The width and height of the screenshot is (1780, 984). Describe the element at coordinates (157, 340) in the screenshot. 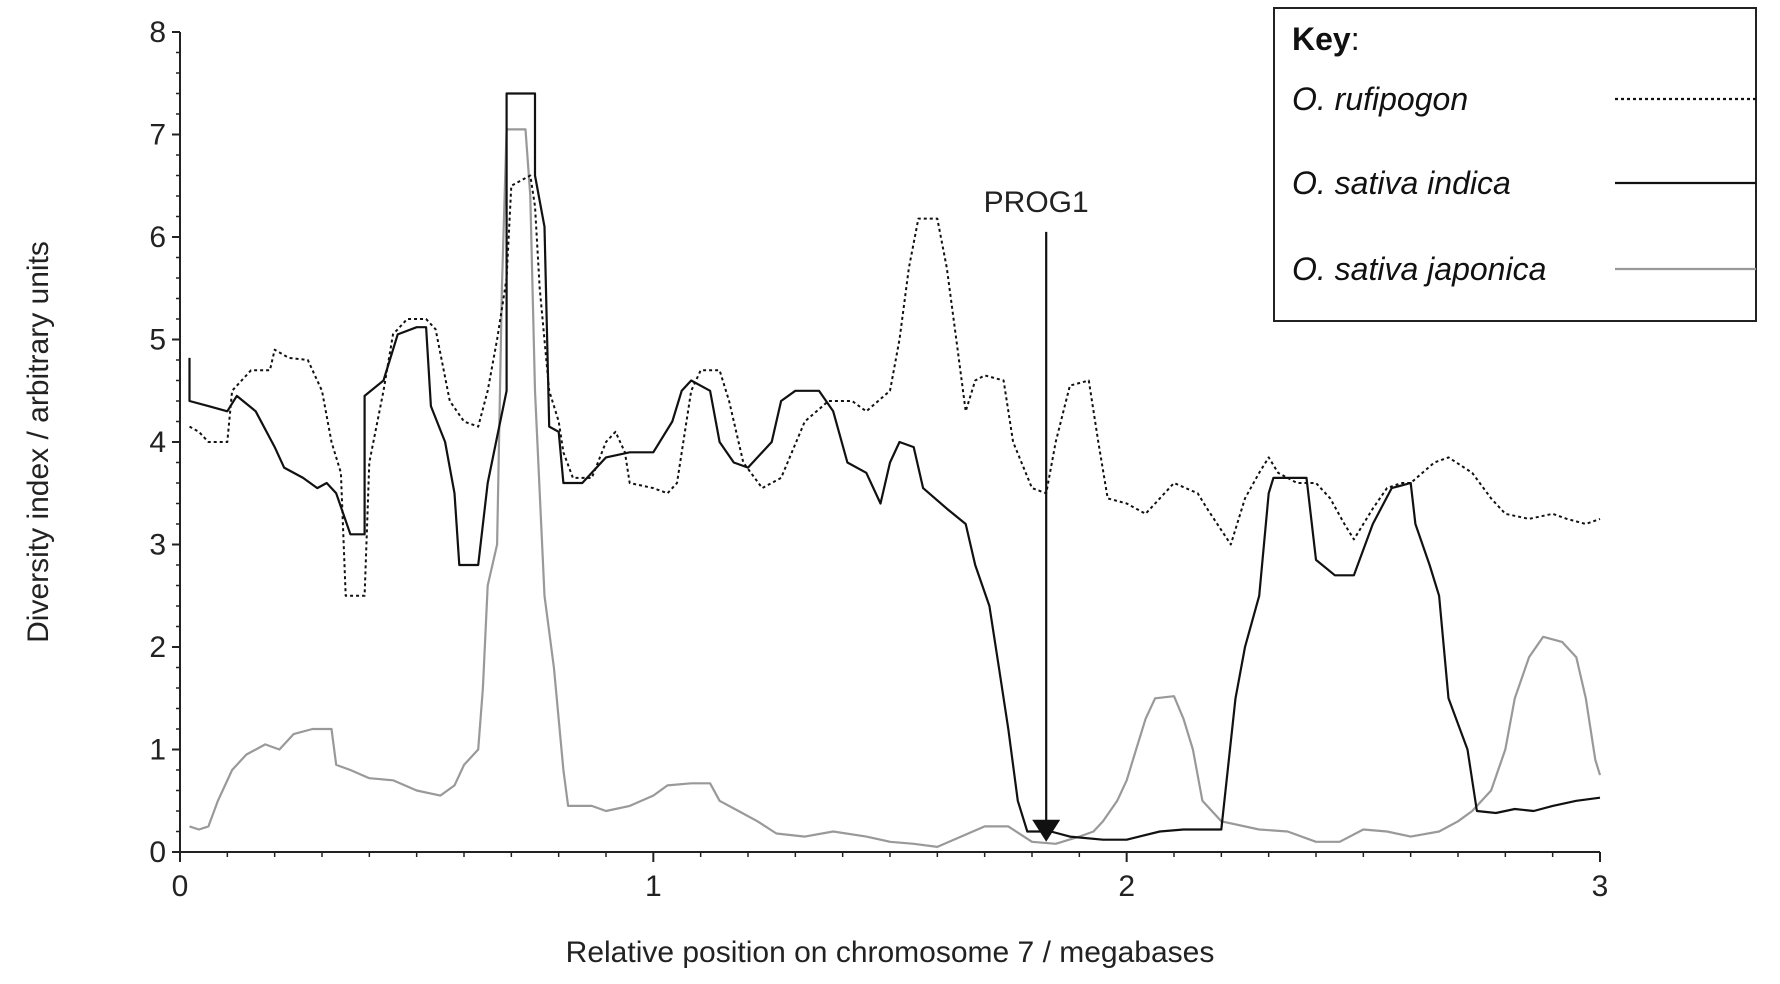

I see `y-tick-label: 5` at that location.